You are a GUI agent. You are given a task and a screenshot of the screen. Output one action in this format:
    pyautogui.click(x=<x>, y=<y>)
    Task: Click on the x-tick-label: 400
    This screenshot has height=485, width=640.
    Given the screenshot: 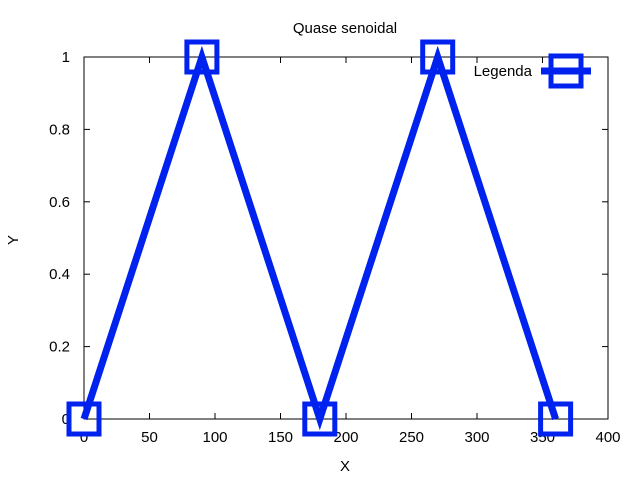 What is the action you would take?
    pyautogui.click(x=607, y=437)
    